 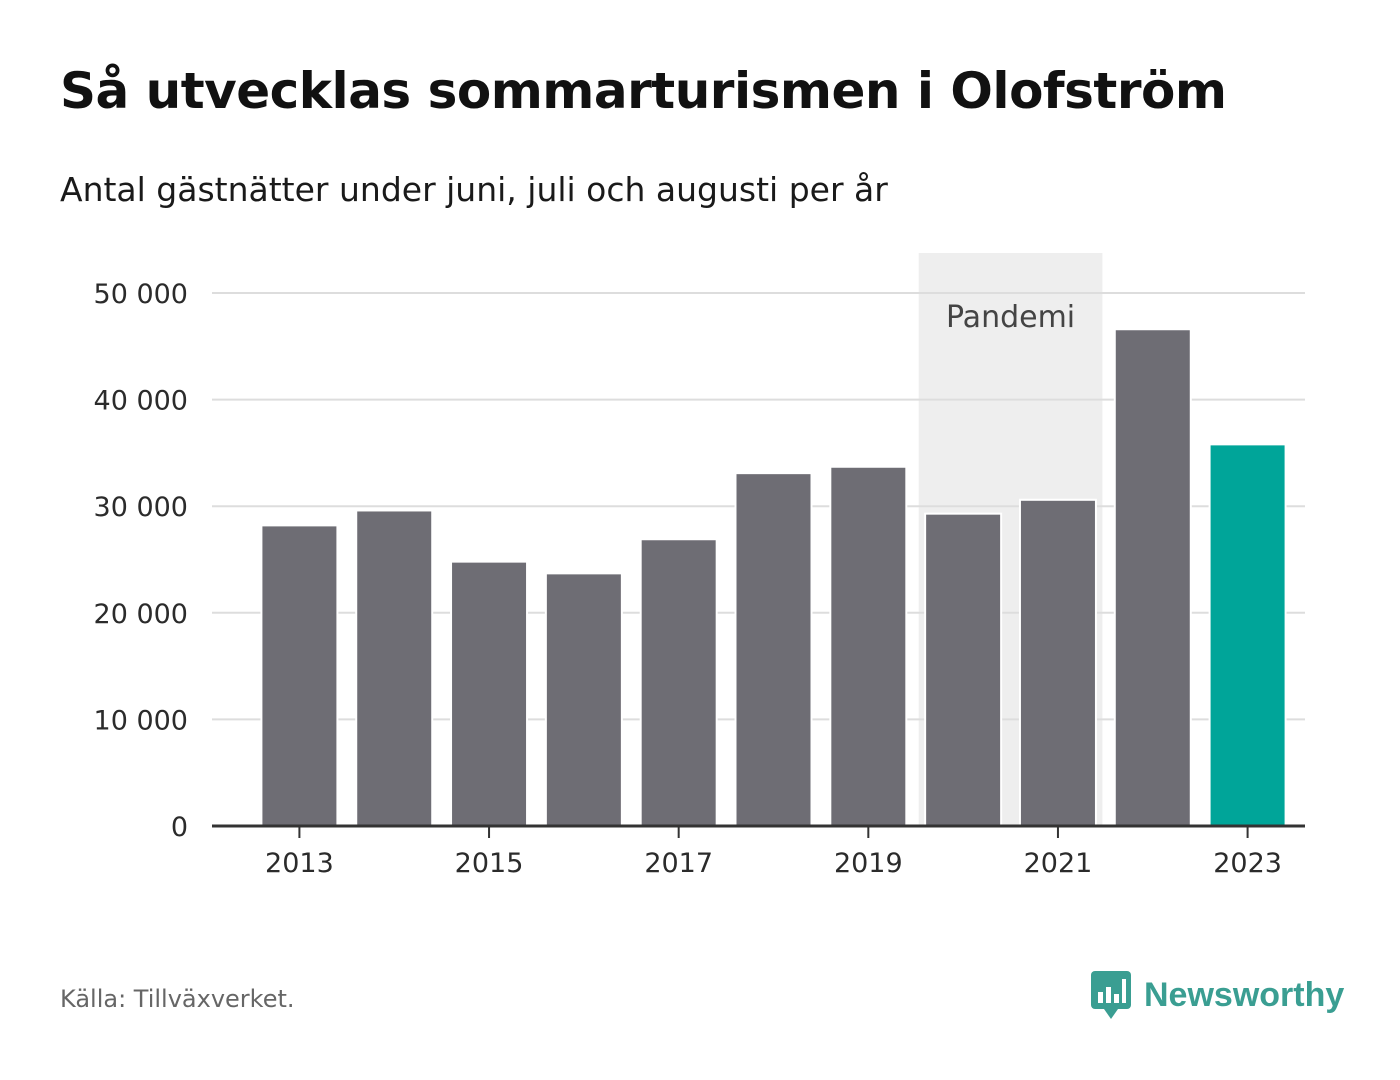 I want to click on bar-2021, so click(x=1057, y=662).